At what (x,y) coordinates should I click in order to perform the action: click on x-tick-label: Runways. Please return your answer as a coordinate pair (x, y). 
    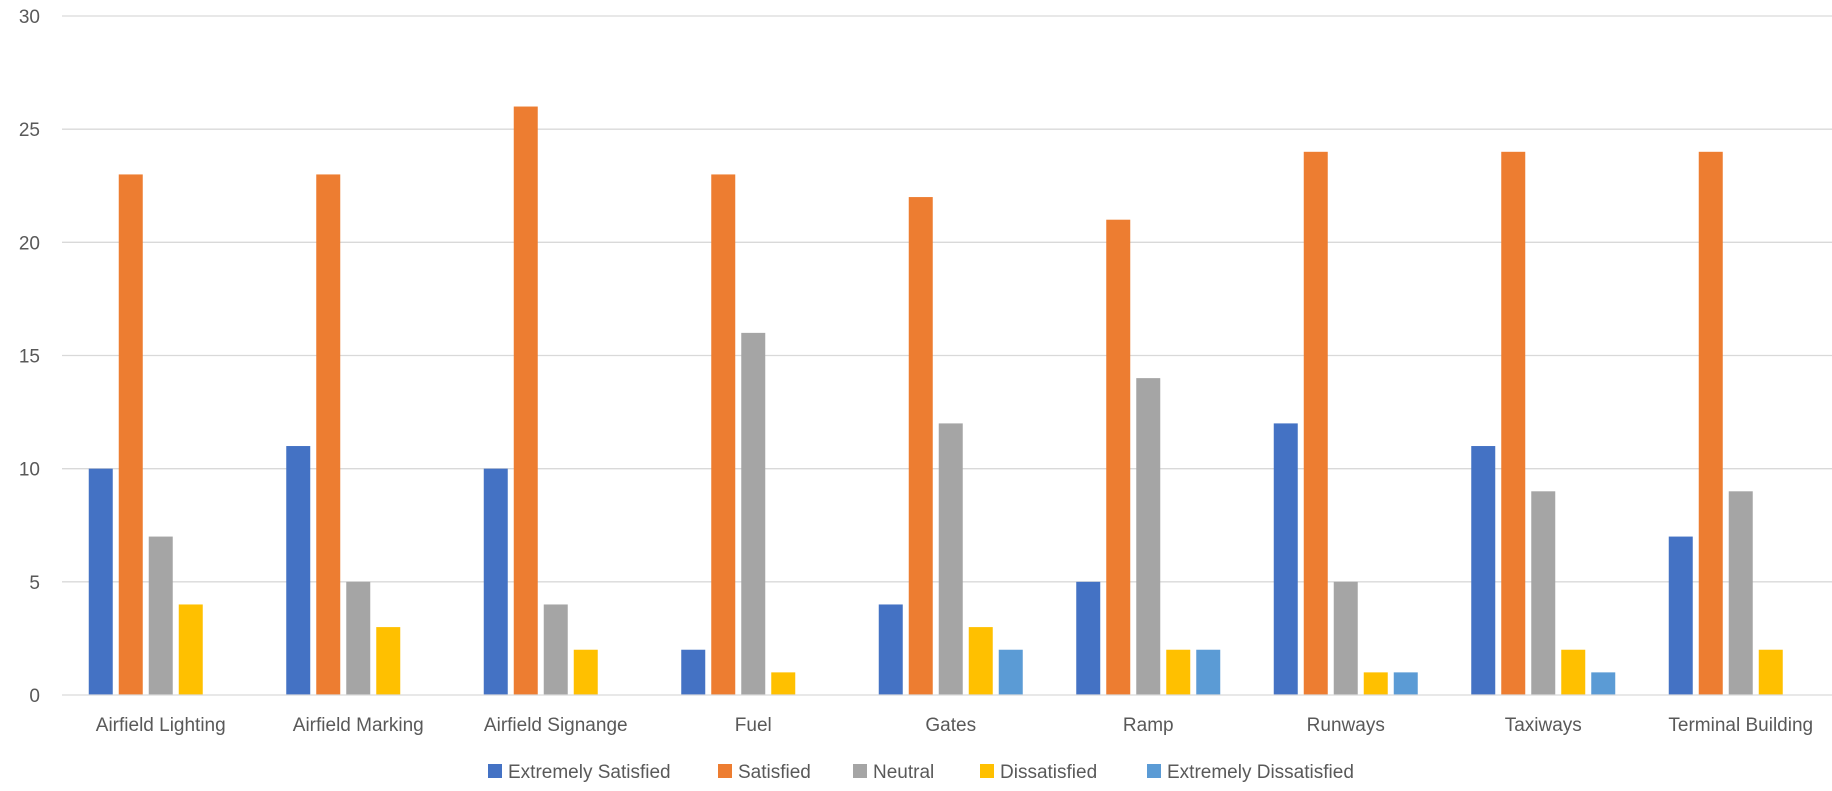
    Looking at the image, I should click on (1346, 725).